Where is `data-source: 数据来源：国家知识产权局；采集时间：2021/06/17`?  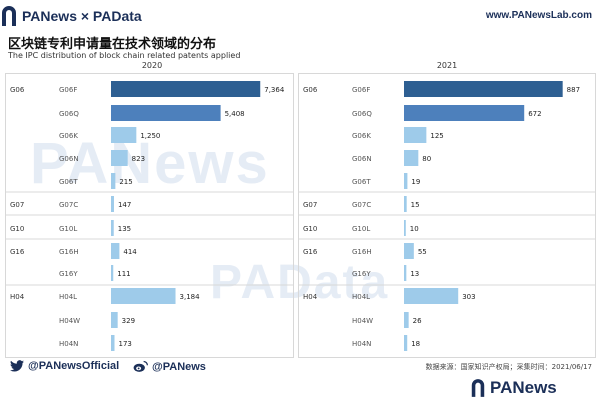 data-source: 数据来源：国家知识产权局；采集时间：2021/06/17 is located at coordinates (508, 367).